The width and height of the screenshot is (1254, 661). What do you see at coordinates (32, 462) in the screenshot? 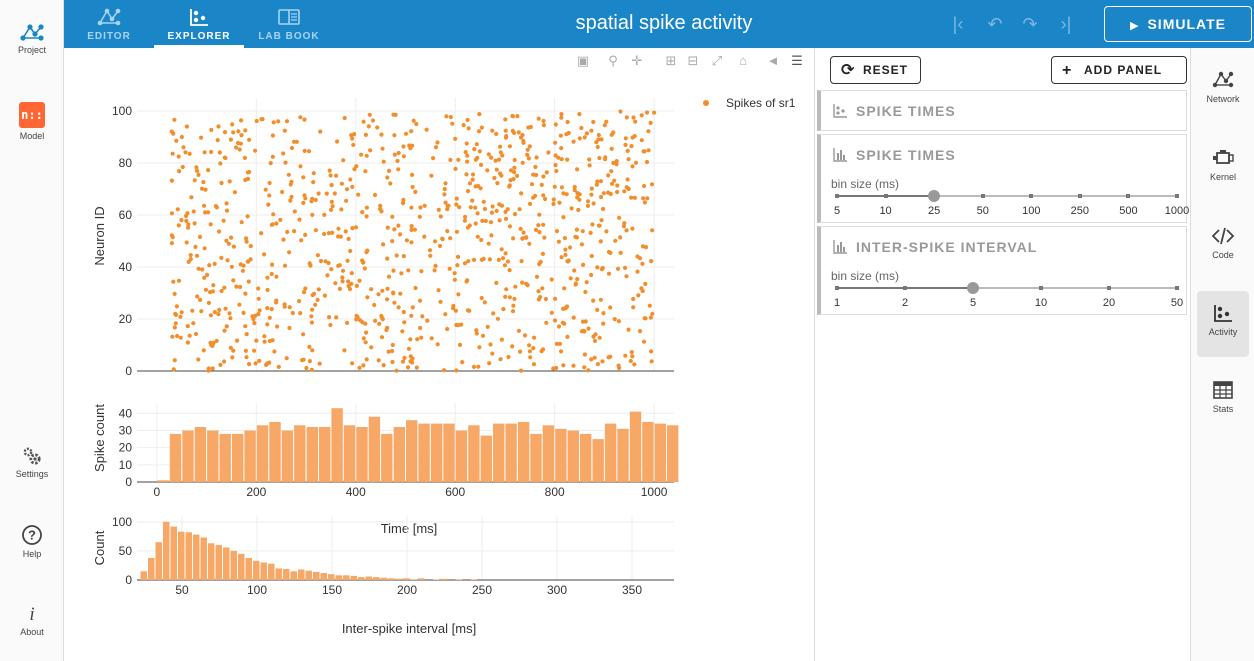
I see `nav-settings: Settings` at bounding box center [32, 462].